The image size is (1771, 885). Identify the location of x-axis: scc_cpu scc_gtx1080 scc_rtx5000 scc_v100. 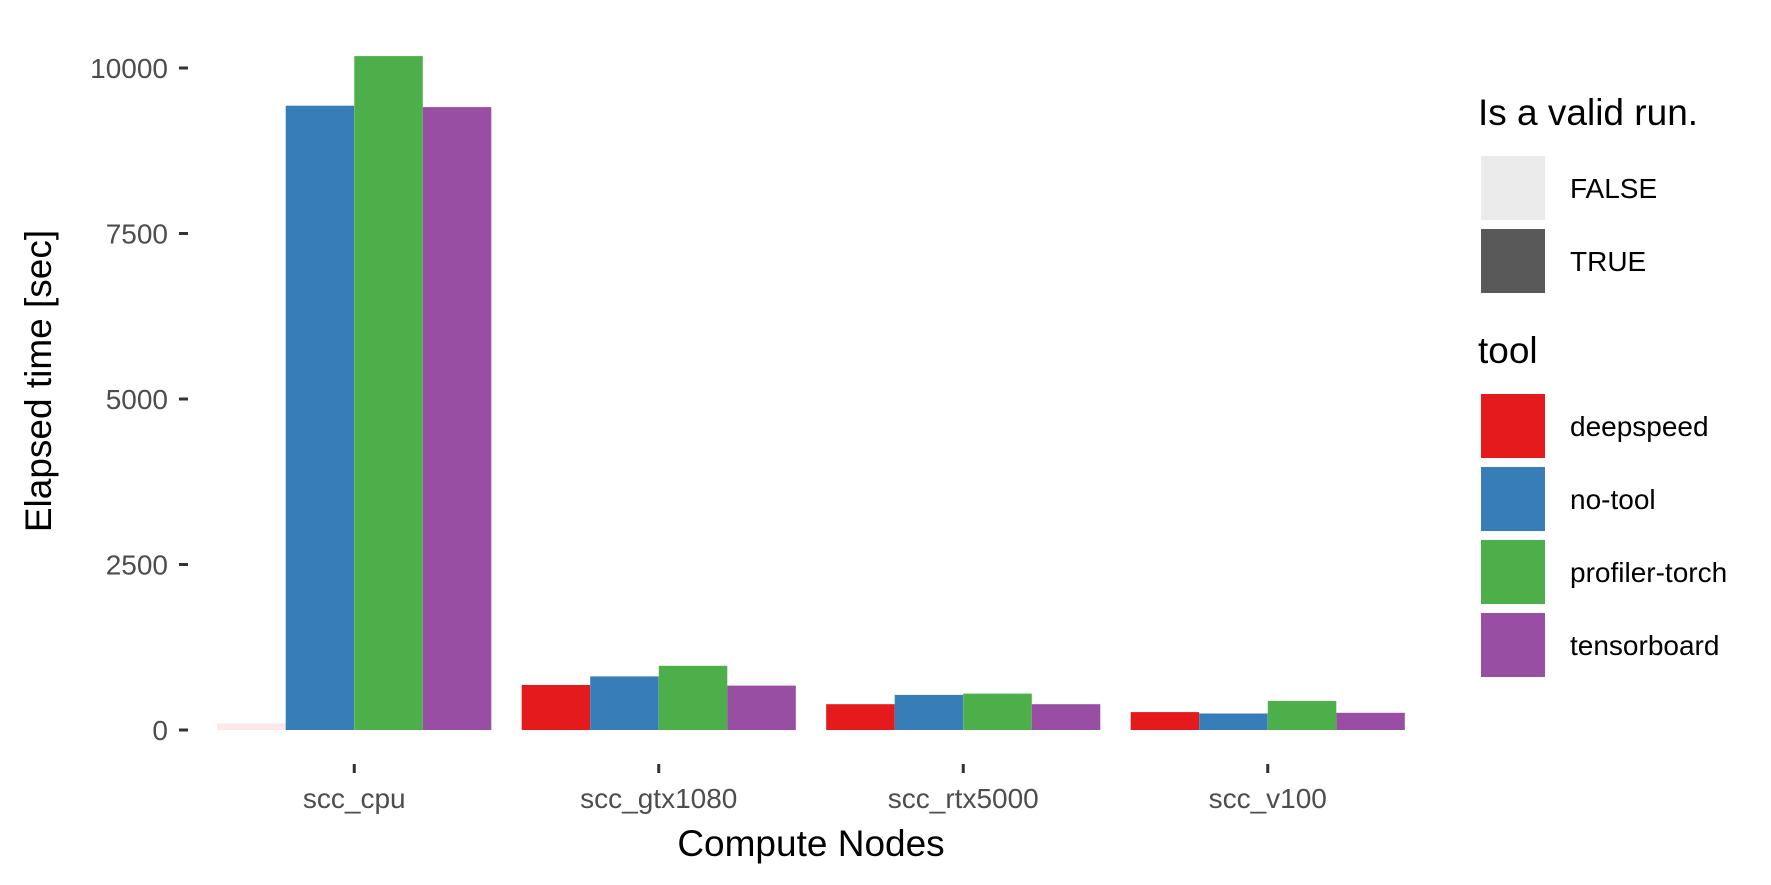
(815, 789).